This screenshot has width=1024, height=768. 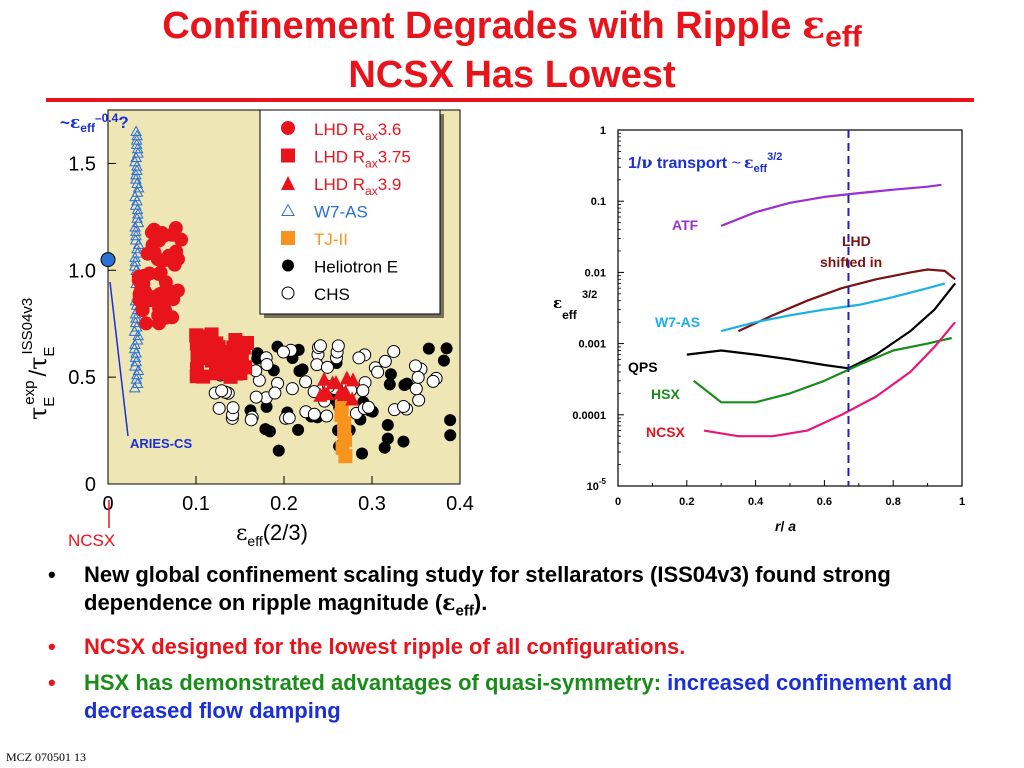 I want to click on y-tick-label: 0.001, so click(x=592, y=345).